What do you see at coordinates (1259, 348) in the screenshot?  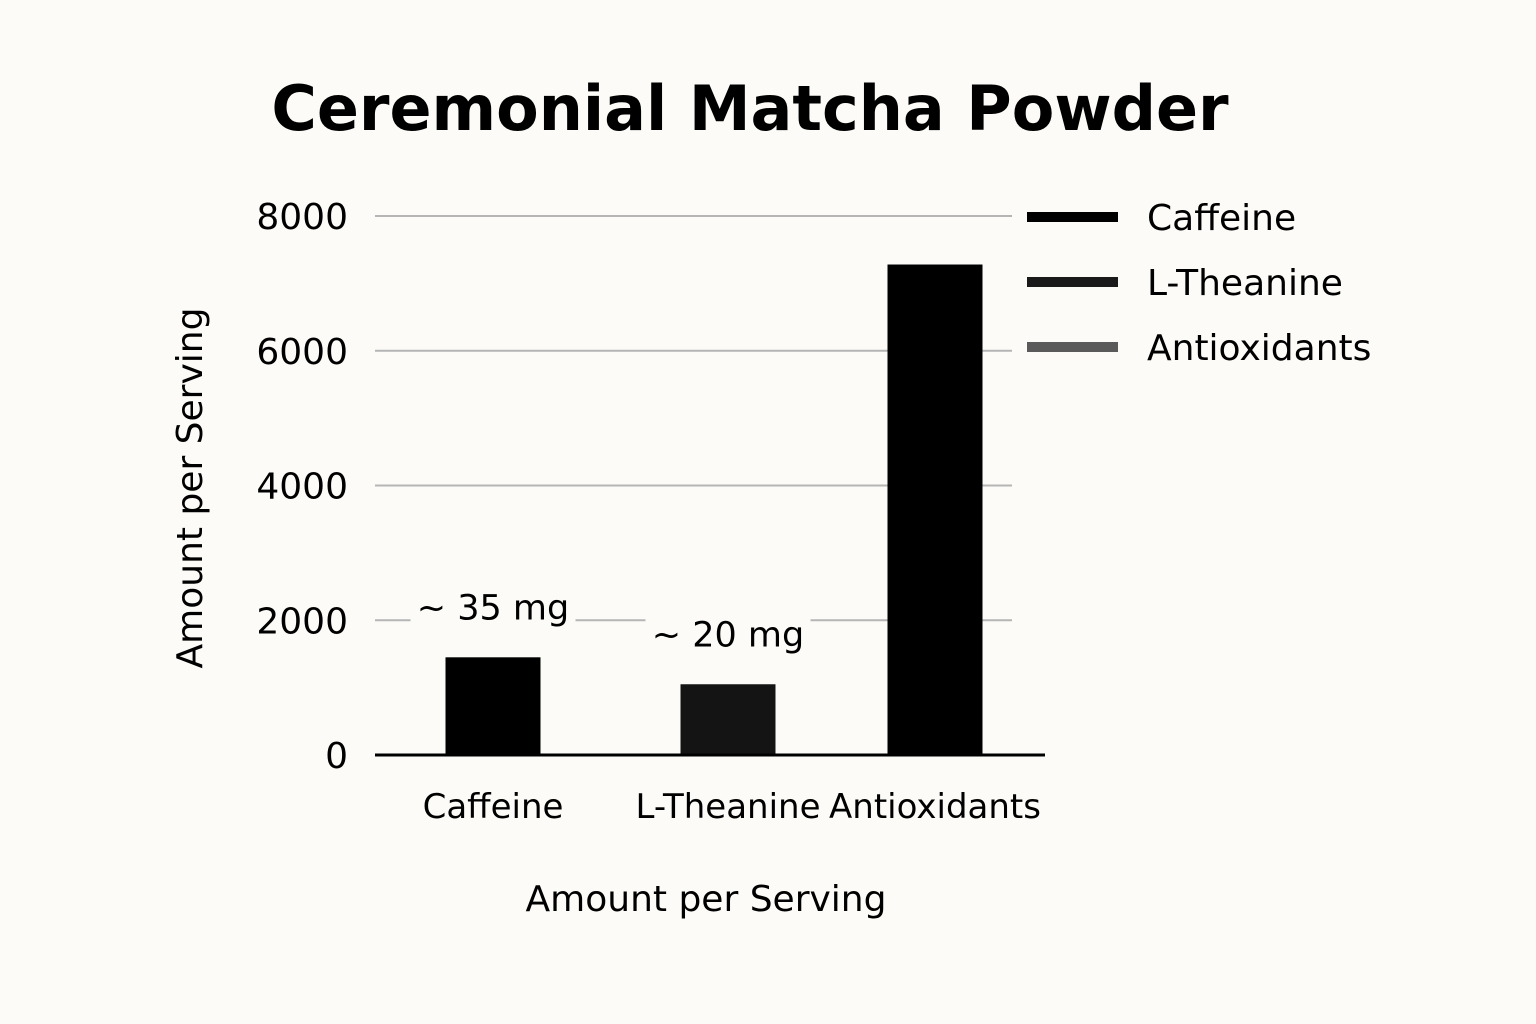 I see `legend-label: Antioxidants` at bounding box center [1259, 348].